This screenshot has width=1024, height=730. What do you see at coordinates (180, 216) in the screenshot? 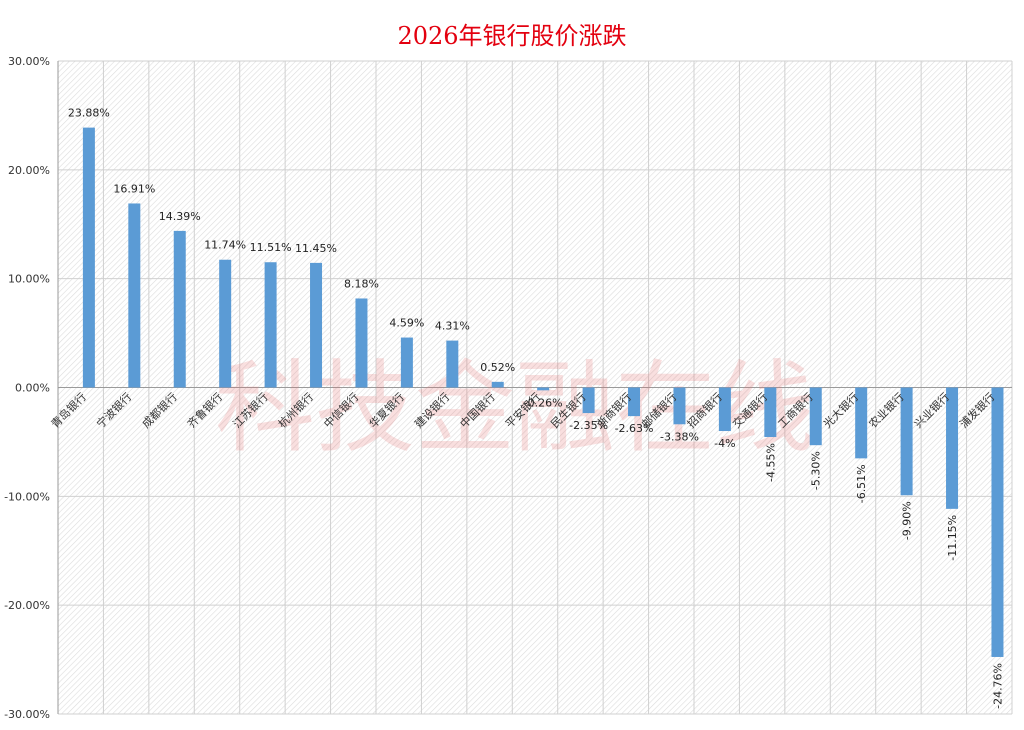
I see `data-label: 14.39%` at bounding box center [180, 216].